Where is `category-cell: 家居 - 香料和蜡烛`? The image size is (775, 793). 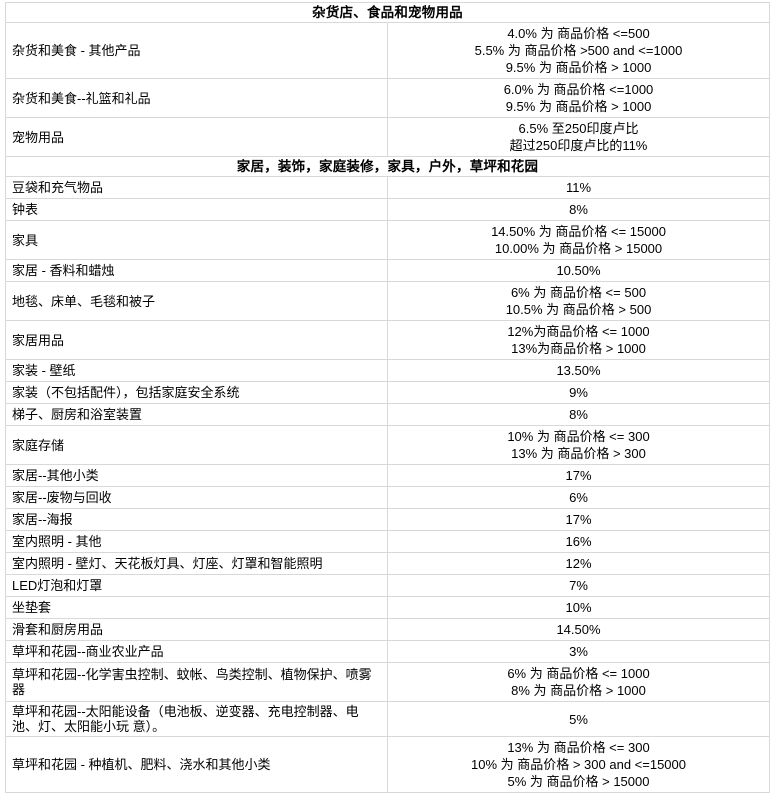 category-cell: 家居 - 香料和蜡烛 is located at coordinates (196, 270).